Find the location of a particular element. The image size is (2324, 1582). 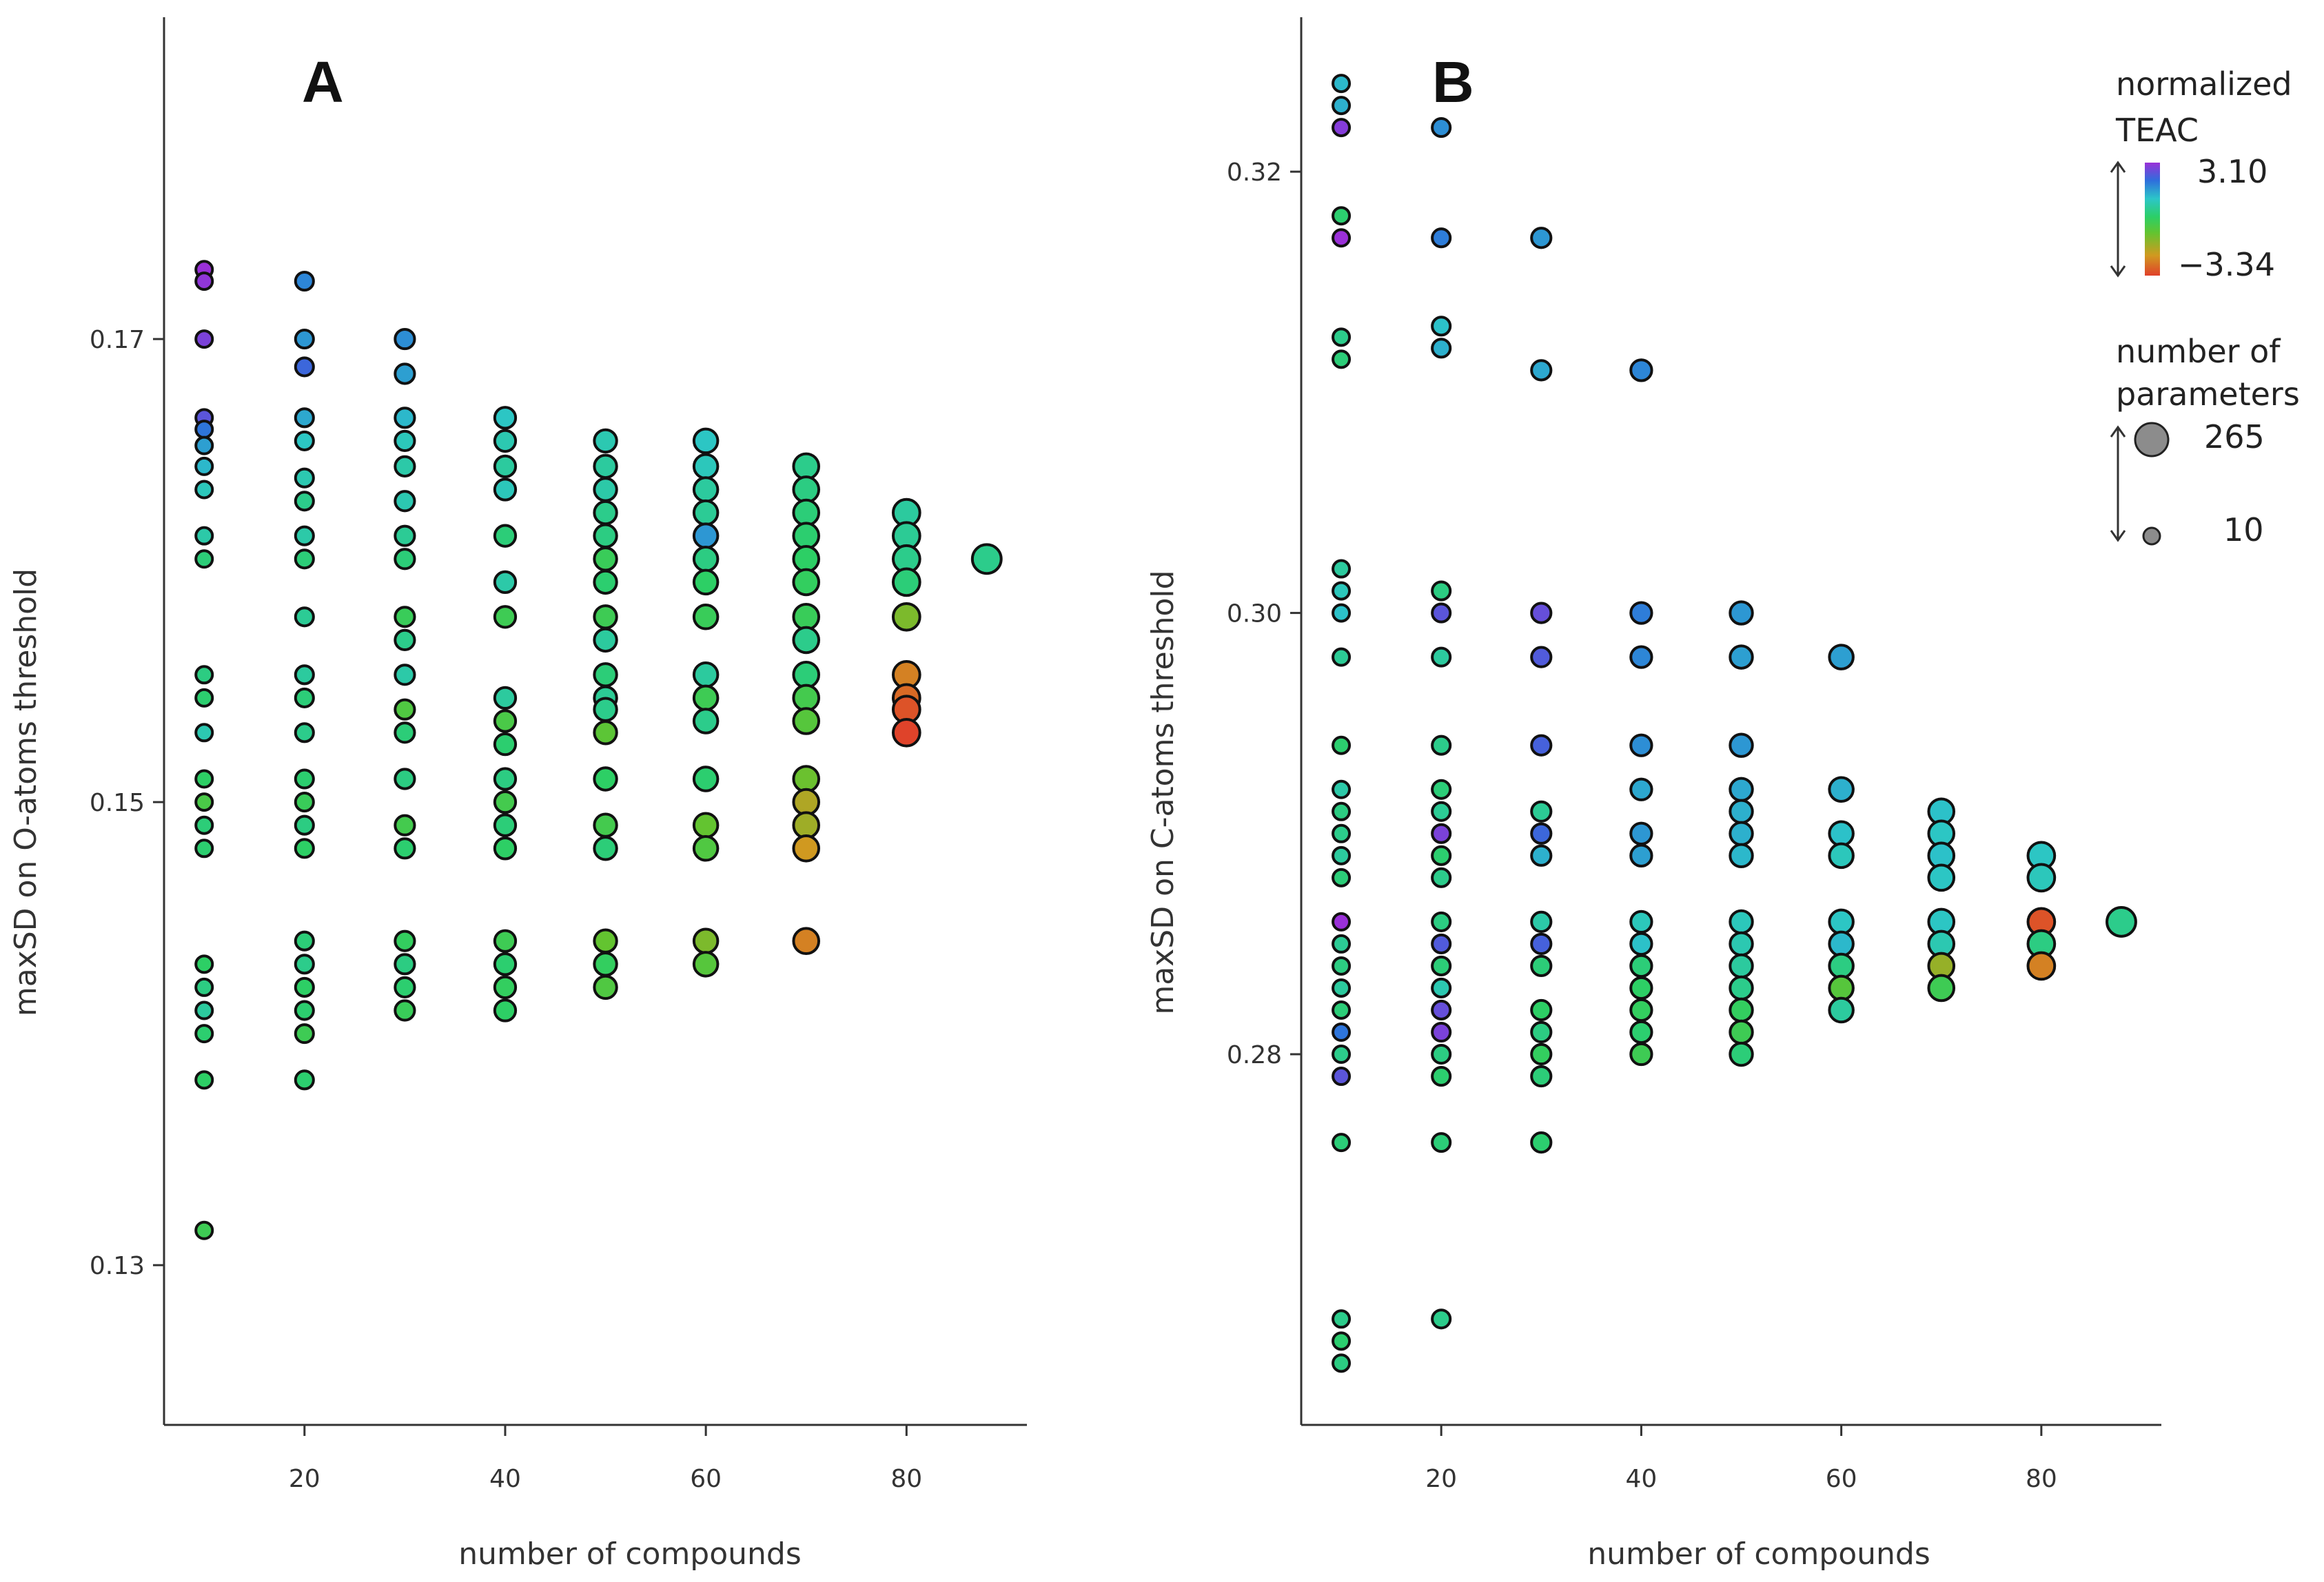

legend-color-arrow-down-head is located at coordinates (2118, 271).